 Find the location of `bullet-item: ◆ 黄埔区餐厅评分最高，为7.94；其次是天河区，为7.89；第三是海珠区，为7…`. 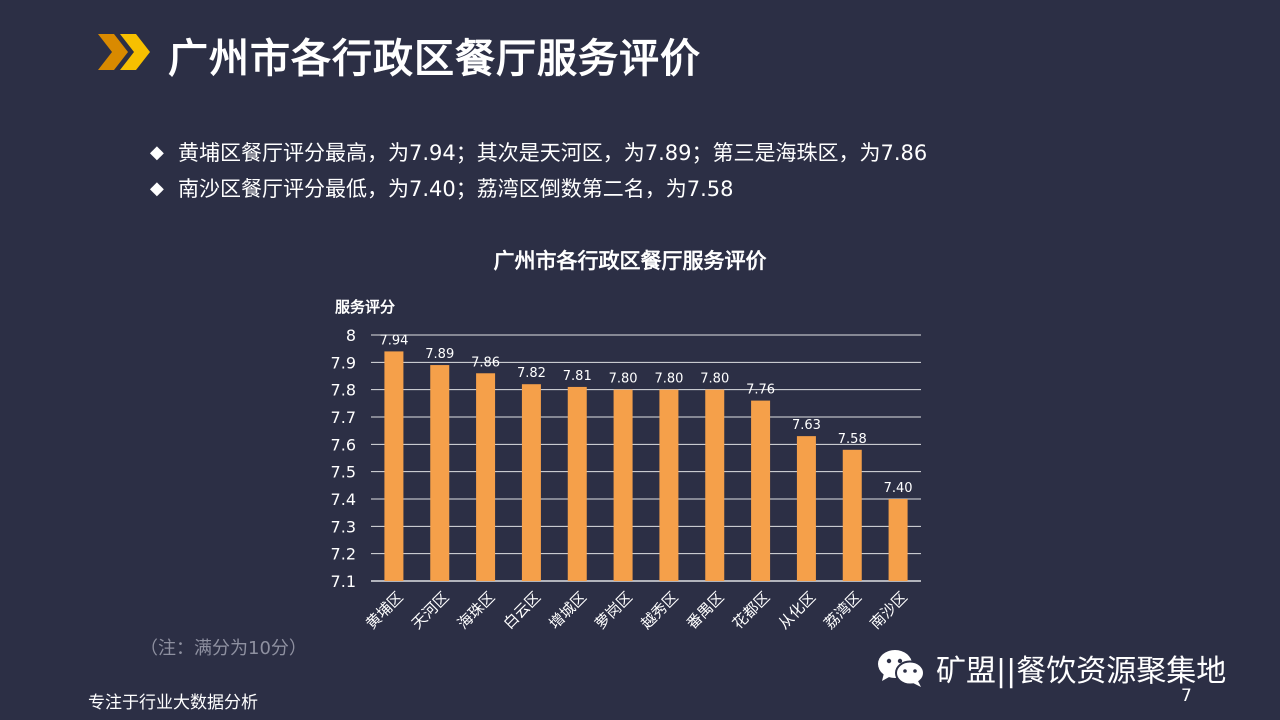

bullet-item: ◆ 黄埔区餐厅评分最高，为7.94；其次是天河区，为7.89；第三是海珠区，为7… is located at coordinates (538, 152).